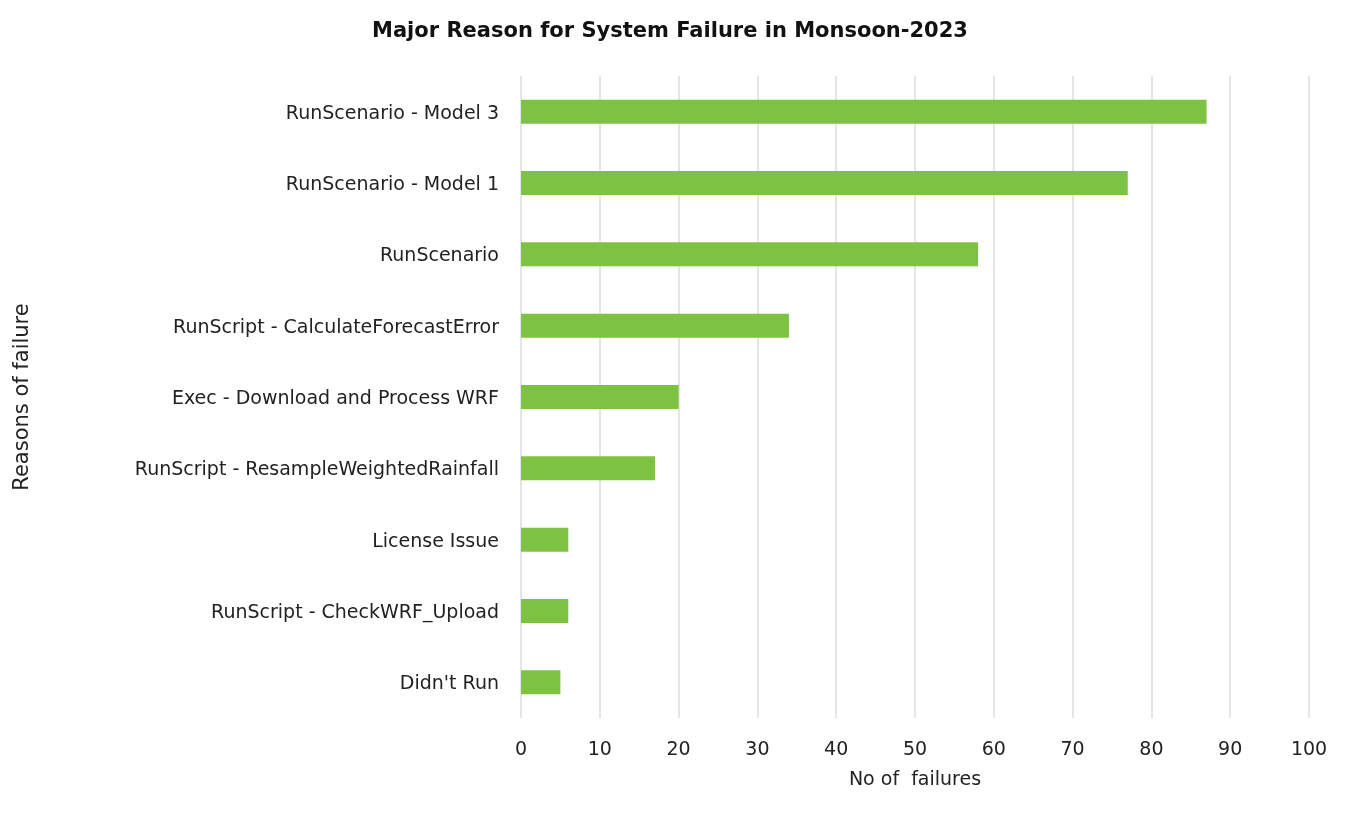 This screenshot has height=818, width=1347. Describe the element at coordinates (521, 747) in the screenshot. I see `x-tick-label: 0` at that location.